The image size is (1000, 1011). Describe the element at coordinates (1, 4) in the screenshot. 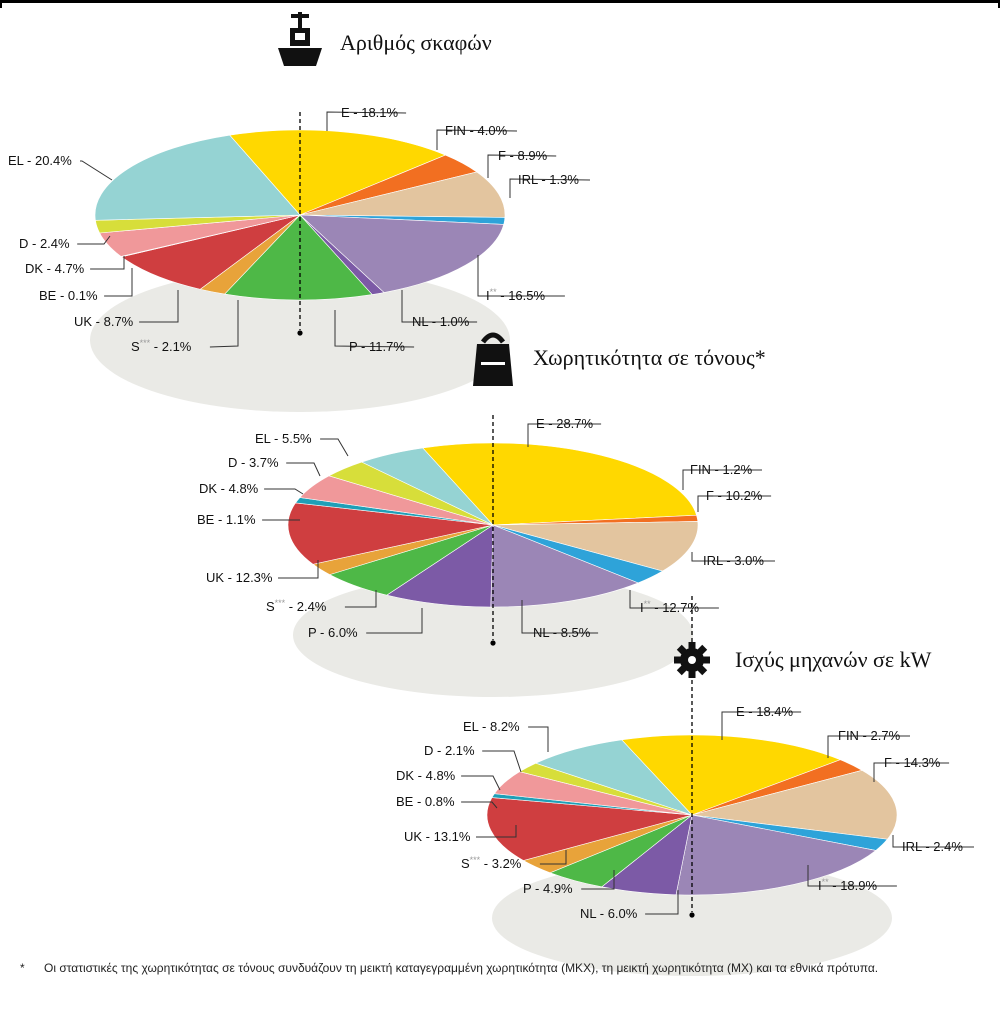

I see `left-rule` at that location.